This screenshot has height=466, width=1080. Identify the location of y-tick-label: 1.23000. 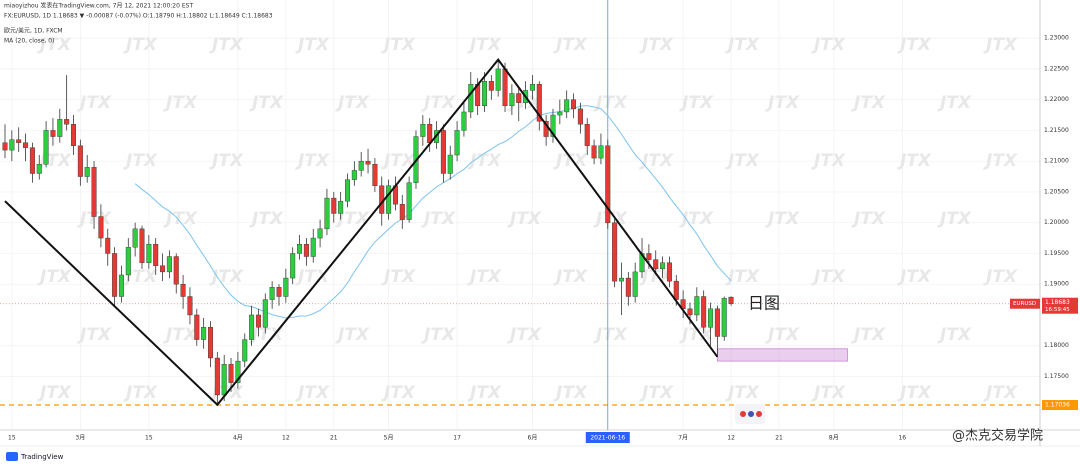
(1056, 38).